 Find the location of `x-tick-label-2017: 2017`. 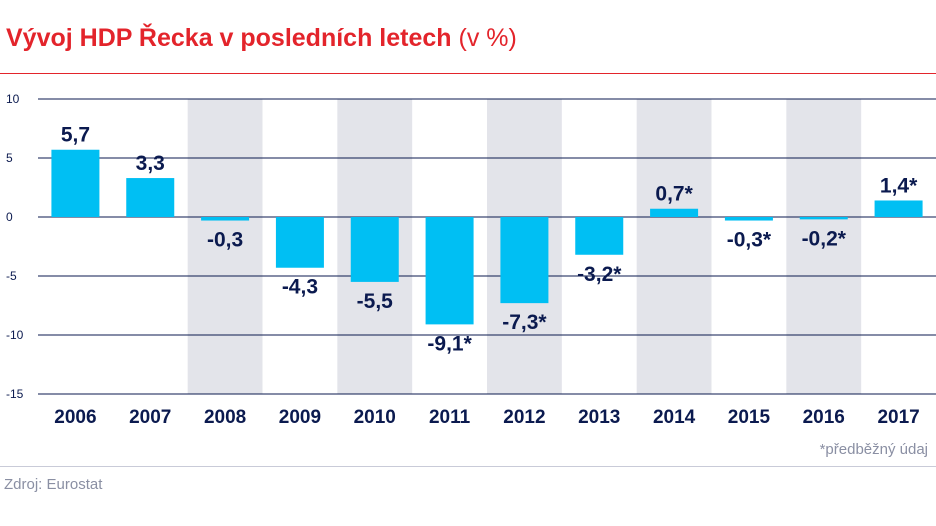

x-tick-label-2017: 2017 is located at coordinates (898, 417).